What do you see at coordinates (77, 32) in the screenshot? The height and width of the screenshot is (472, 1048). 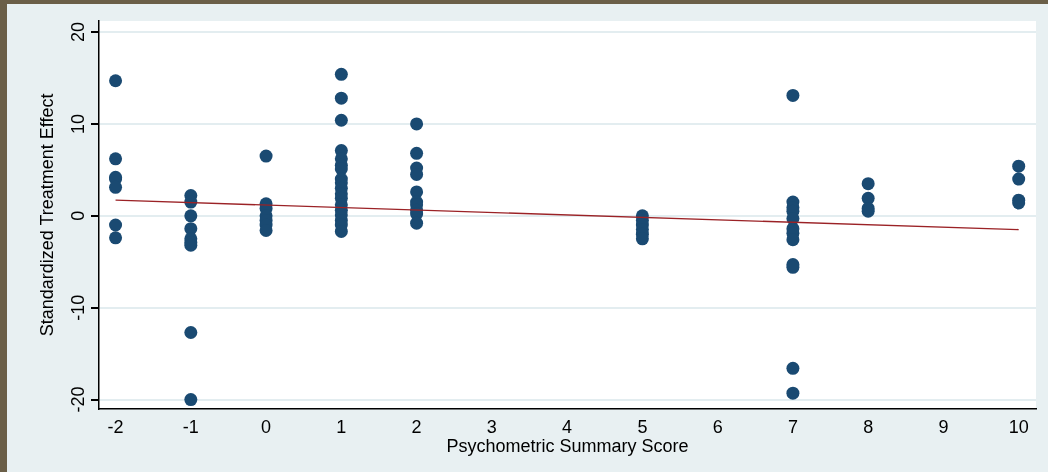 I see `y-tick-label: 20` at bounding box center [77, 32].